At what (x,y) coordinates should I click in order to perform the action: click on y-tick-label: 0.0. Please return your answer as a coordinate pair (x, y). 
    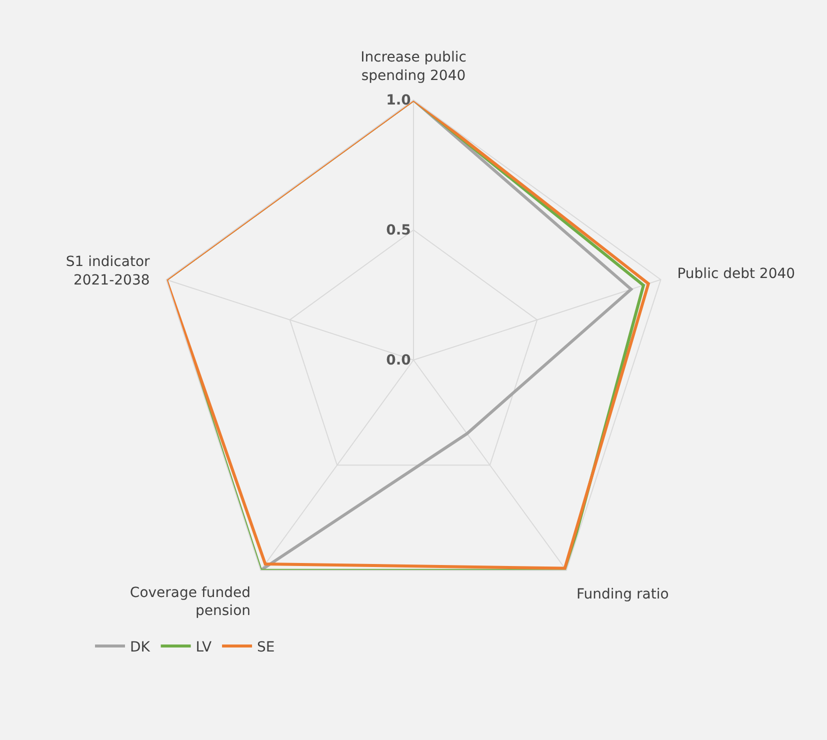
    Looking at the image, I should click on (399, 360).